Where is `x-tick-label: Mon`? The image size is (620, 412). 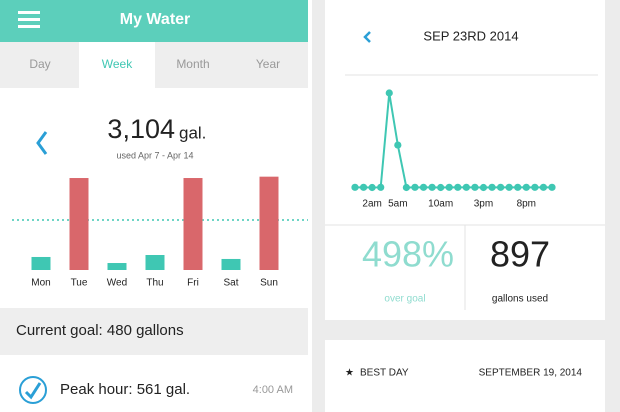
x-tick-label: Mon is located at coordinates (40, 283).